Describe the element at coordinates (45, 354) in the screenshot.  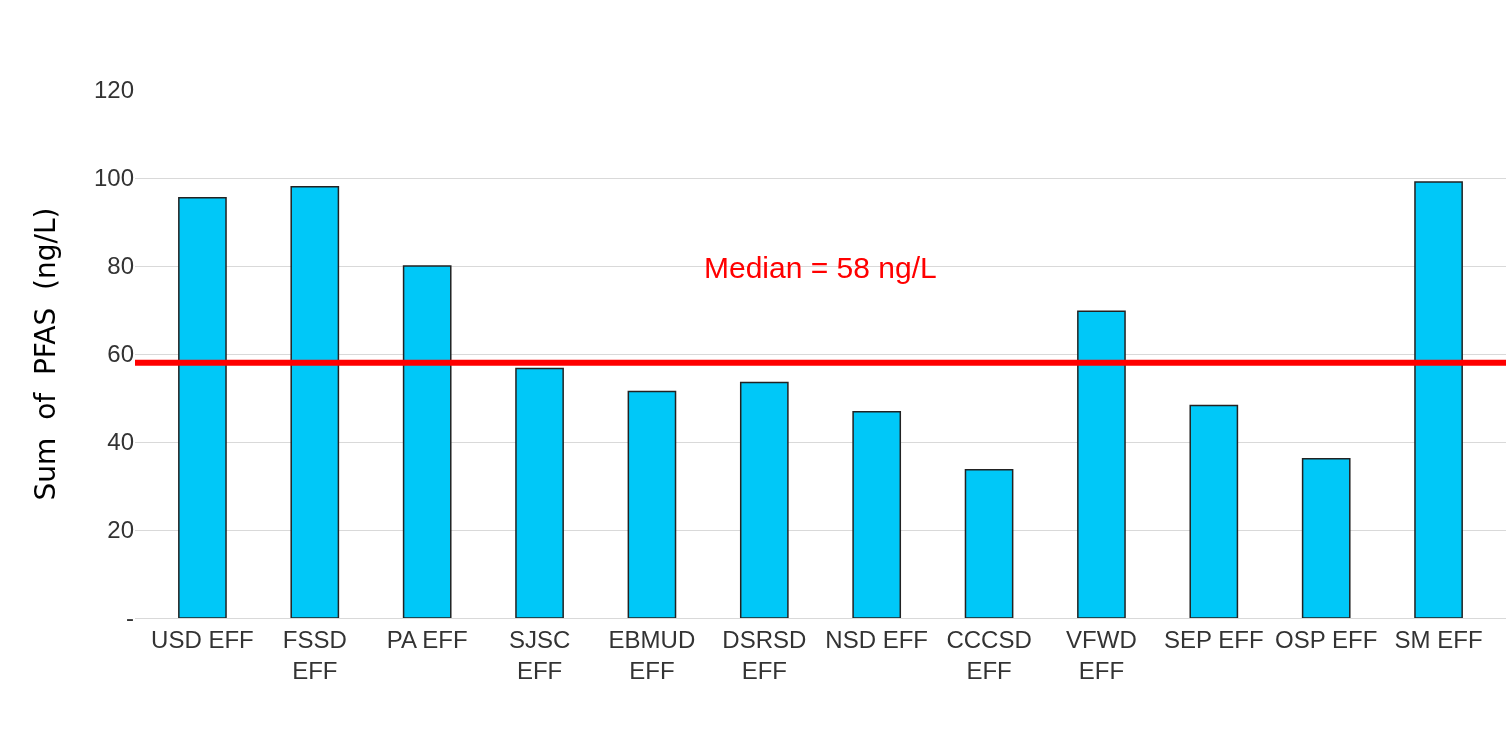
I see `y-axis-title: Sum of PFAS (ng/L)` at that location.